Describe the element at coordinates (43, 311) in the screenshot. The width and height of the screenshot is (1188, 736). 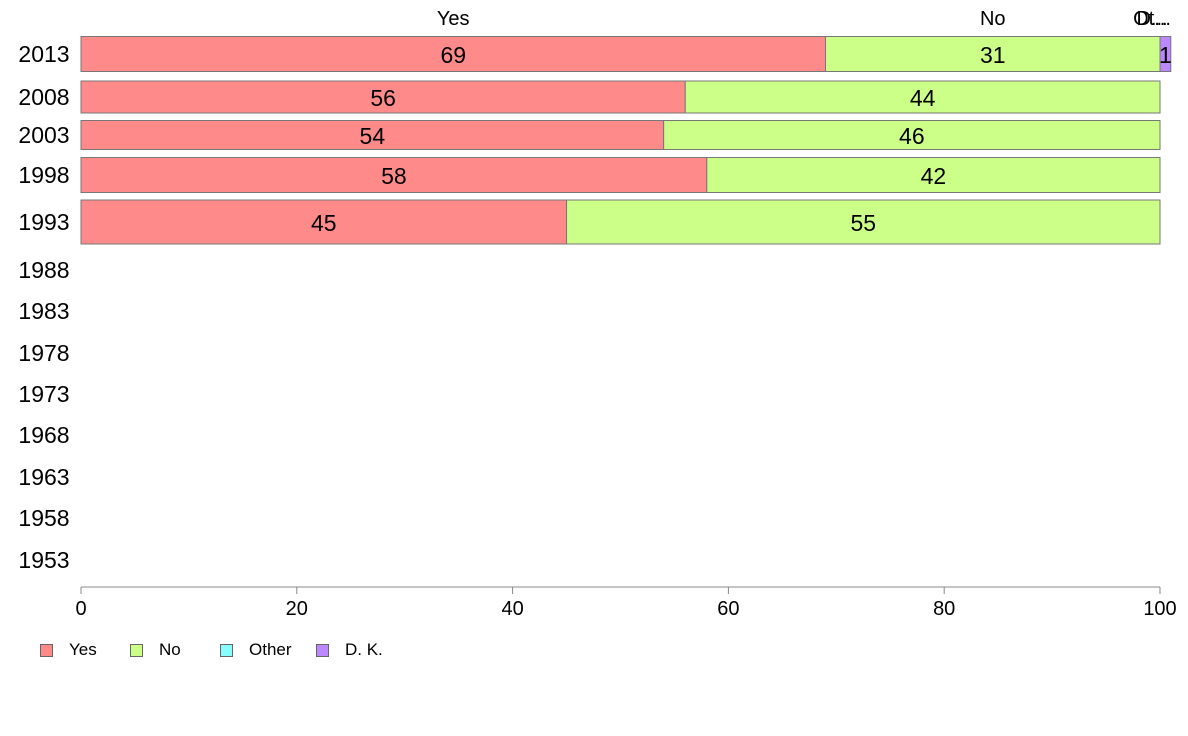
I see `y-label-1983: 1983` at that location.